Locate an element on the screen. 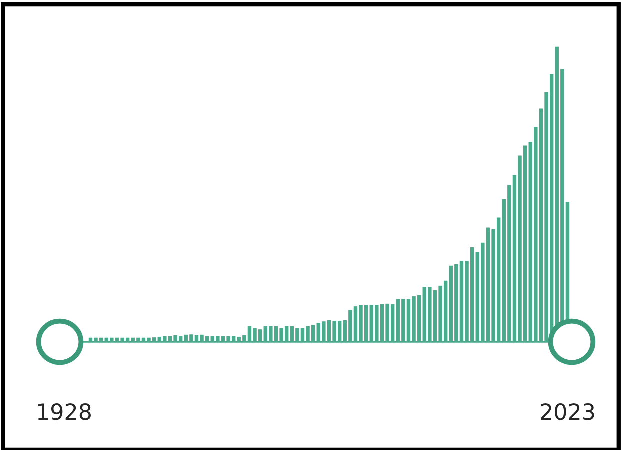  x-tick-label: 2023 is located at coordinates (567, 412).